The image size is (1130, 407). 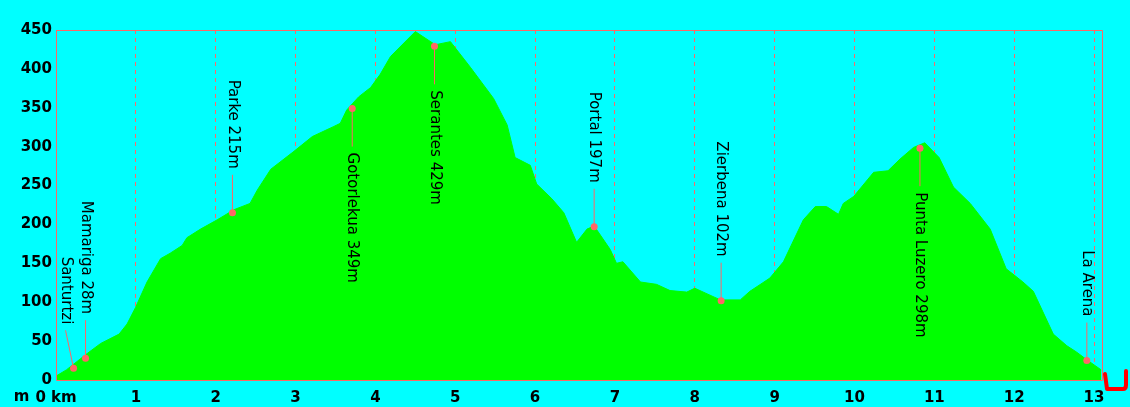 What do you see at coordinates (1087, 283) in the screenshot?
I see `annotation: La Arena` at bounding box center [1087, 283].